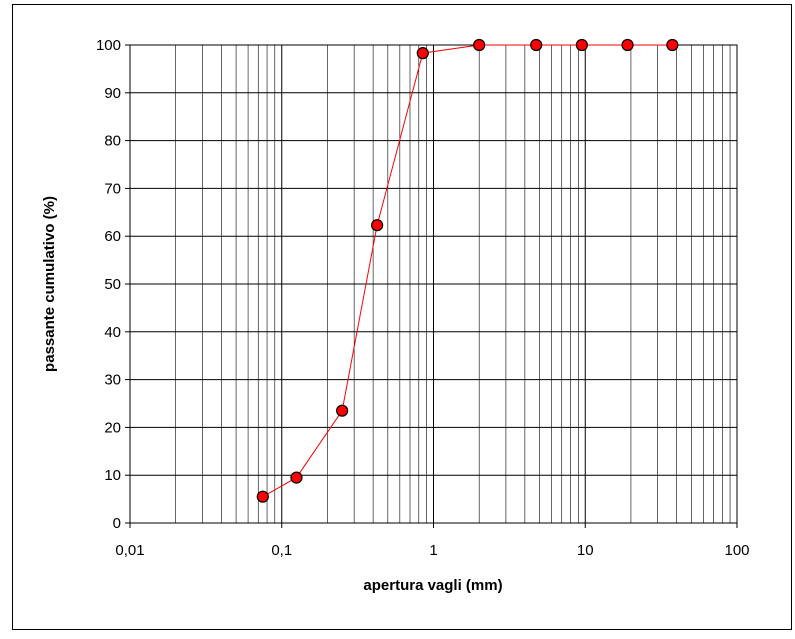 The height and width of the screenshot is (639, 795). I want to click on x-axis-ticks: 0,01 0,1 1 10 100, so click(432, 541).